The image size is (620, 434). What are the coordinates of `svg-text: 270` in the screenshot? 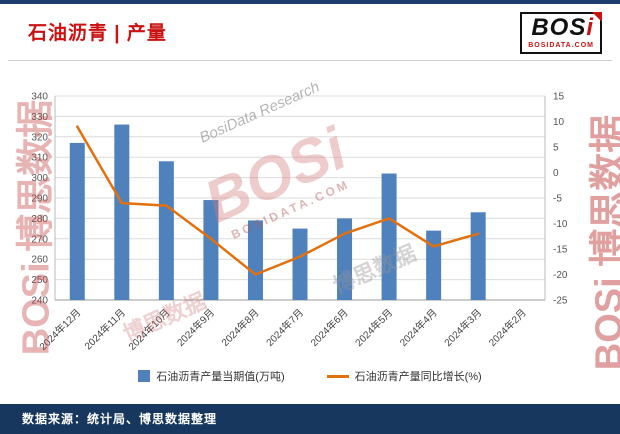 It's located at (39, 239).